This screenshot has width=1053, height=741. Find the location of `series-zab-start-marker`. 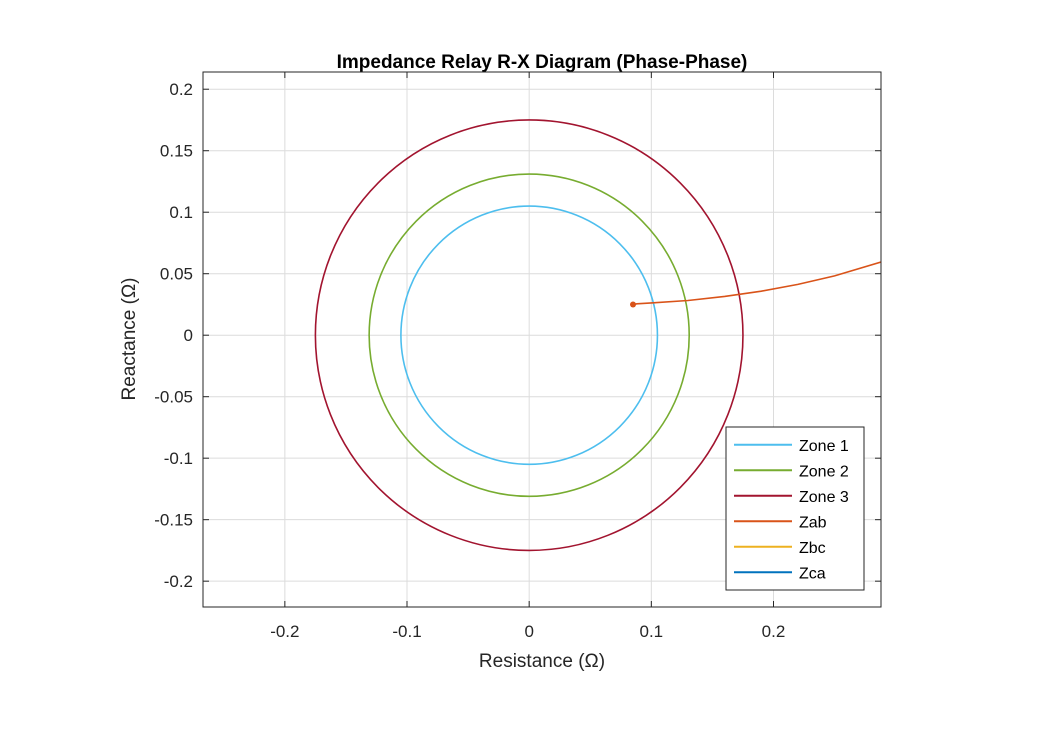

series-zab-start-marker is located at coordinates (633, 304).